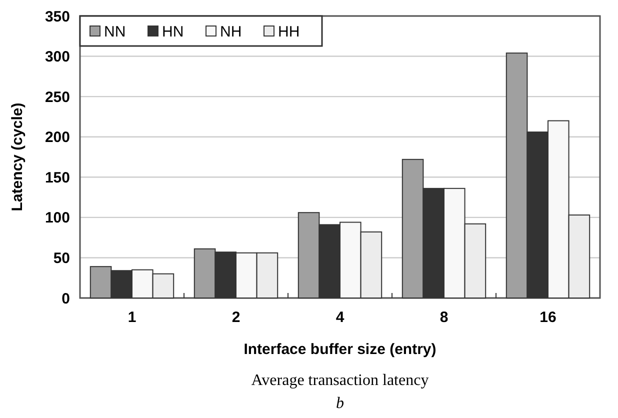 The width and height of the screenshot is (618, 418). What do you see at coordinates (132, 317) in the screenshot?
I see `x-tick-label: 1` at bounding box center [132, 317].